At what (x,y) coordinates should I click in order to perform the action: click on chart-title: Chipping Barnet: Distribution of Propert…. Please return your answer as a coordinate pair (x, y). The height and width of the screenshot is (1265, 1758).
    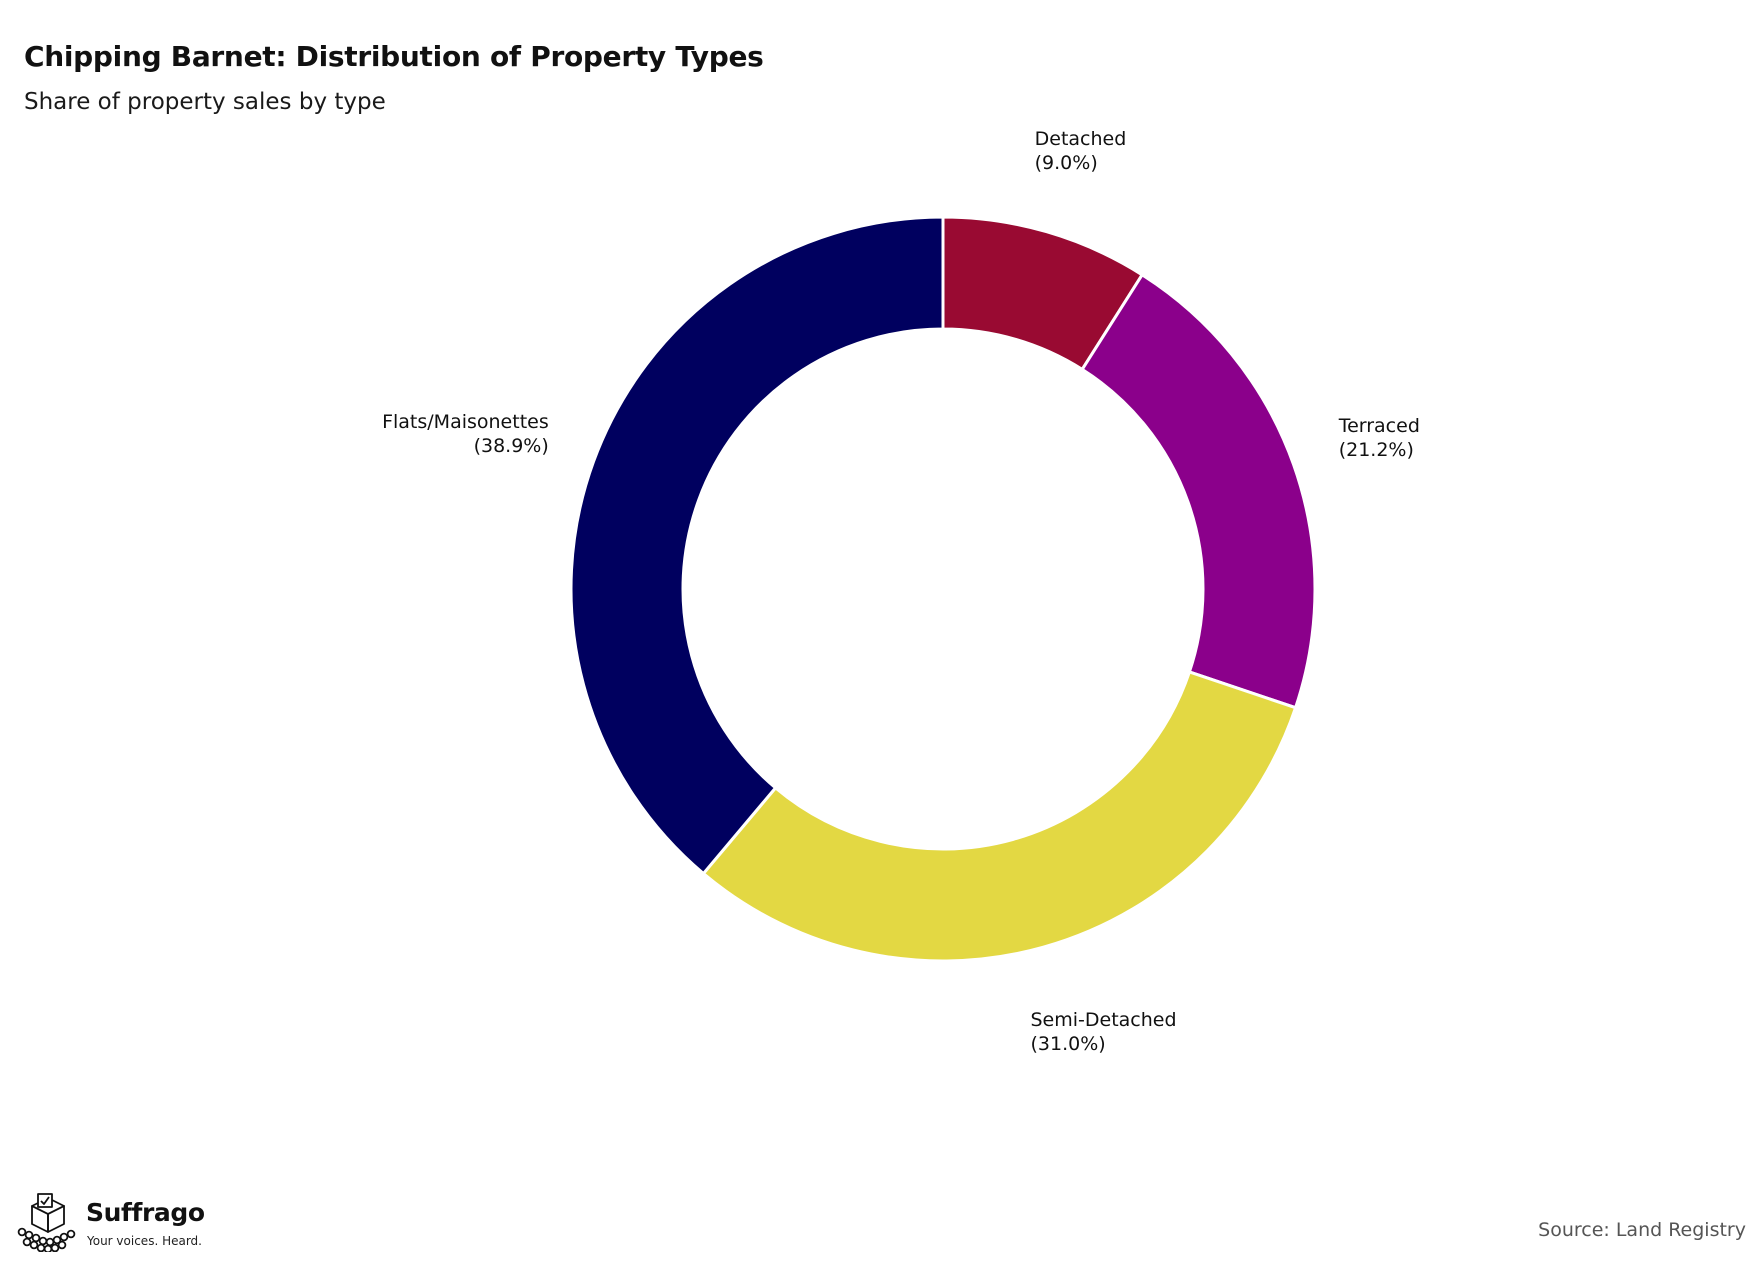
    Looking at the image, I should click on (394, 56).